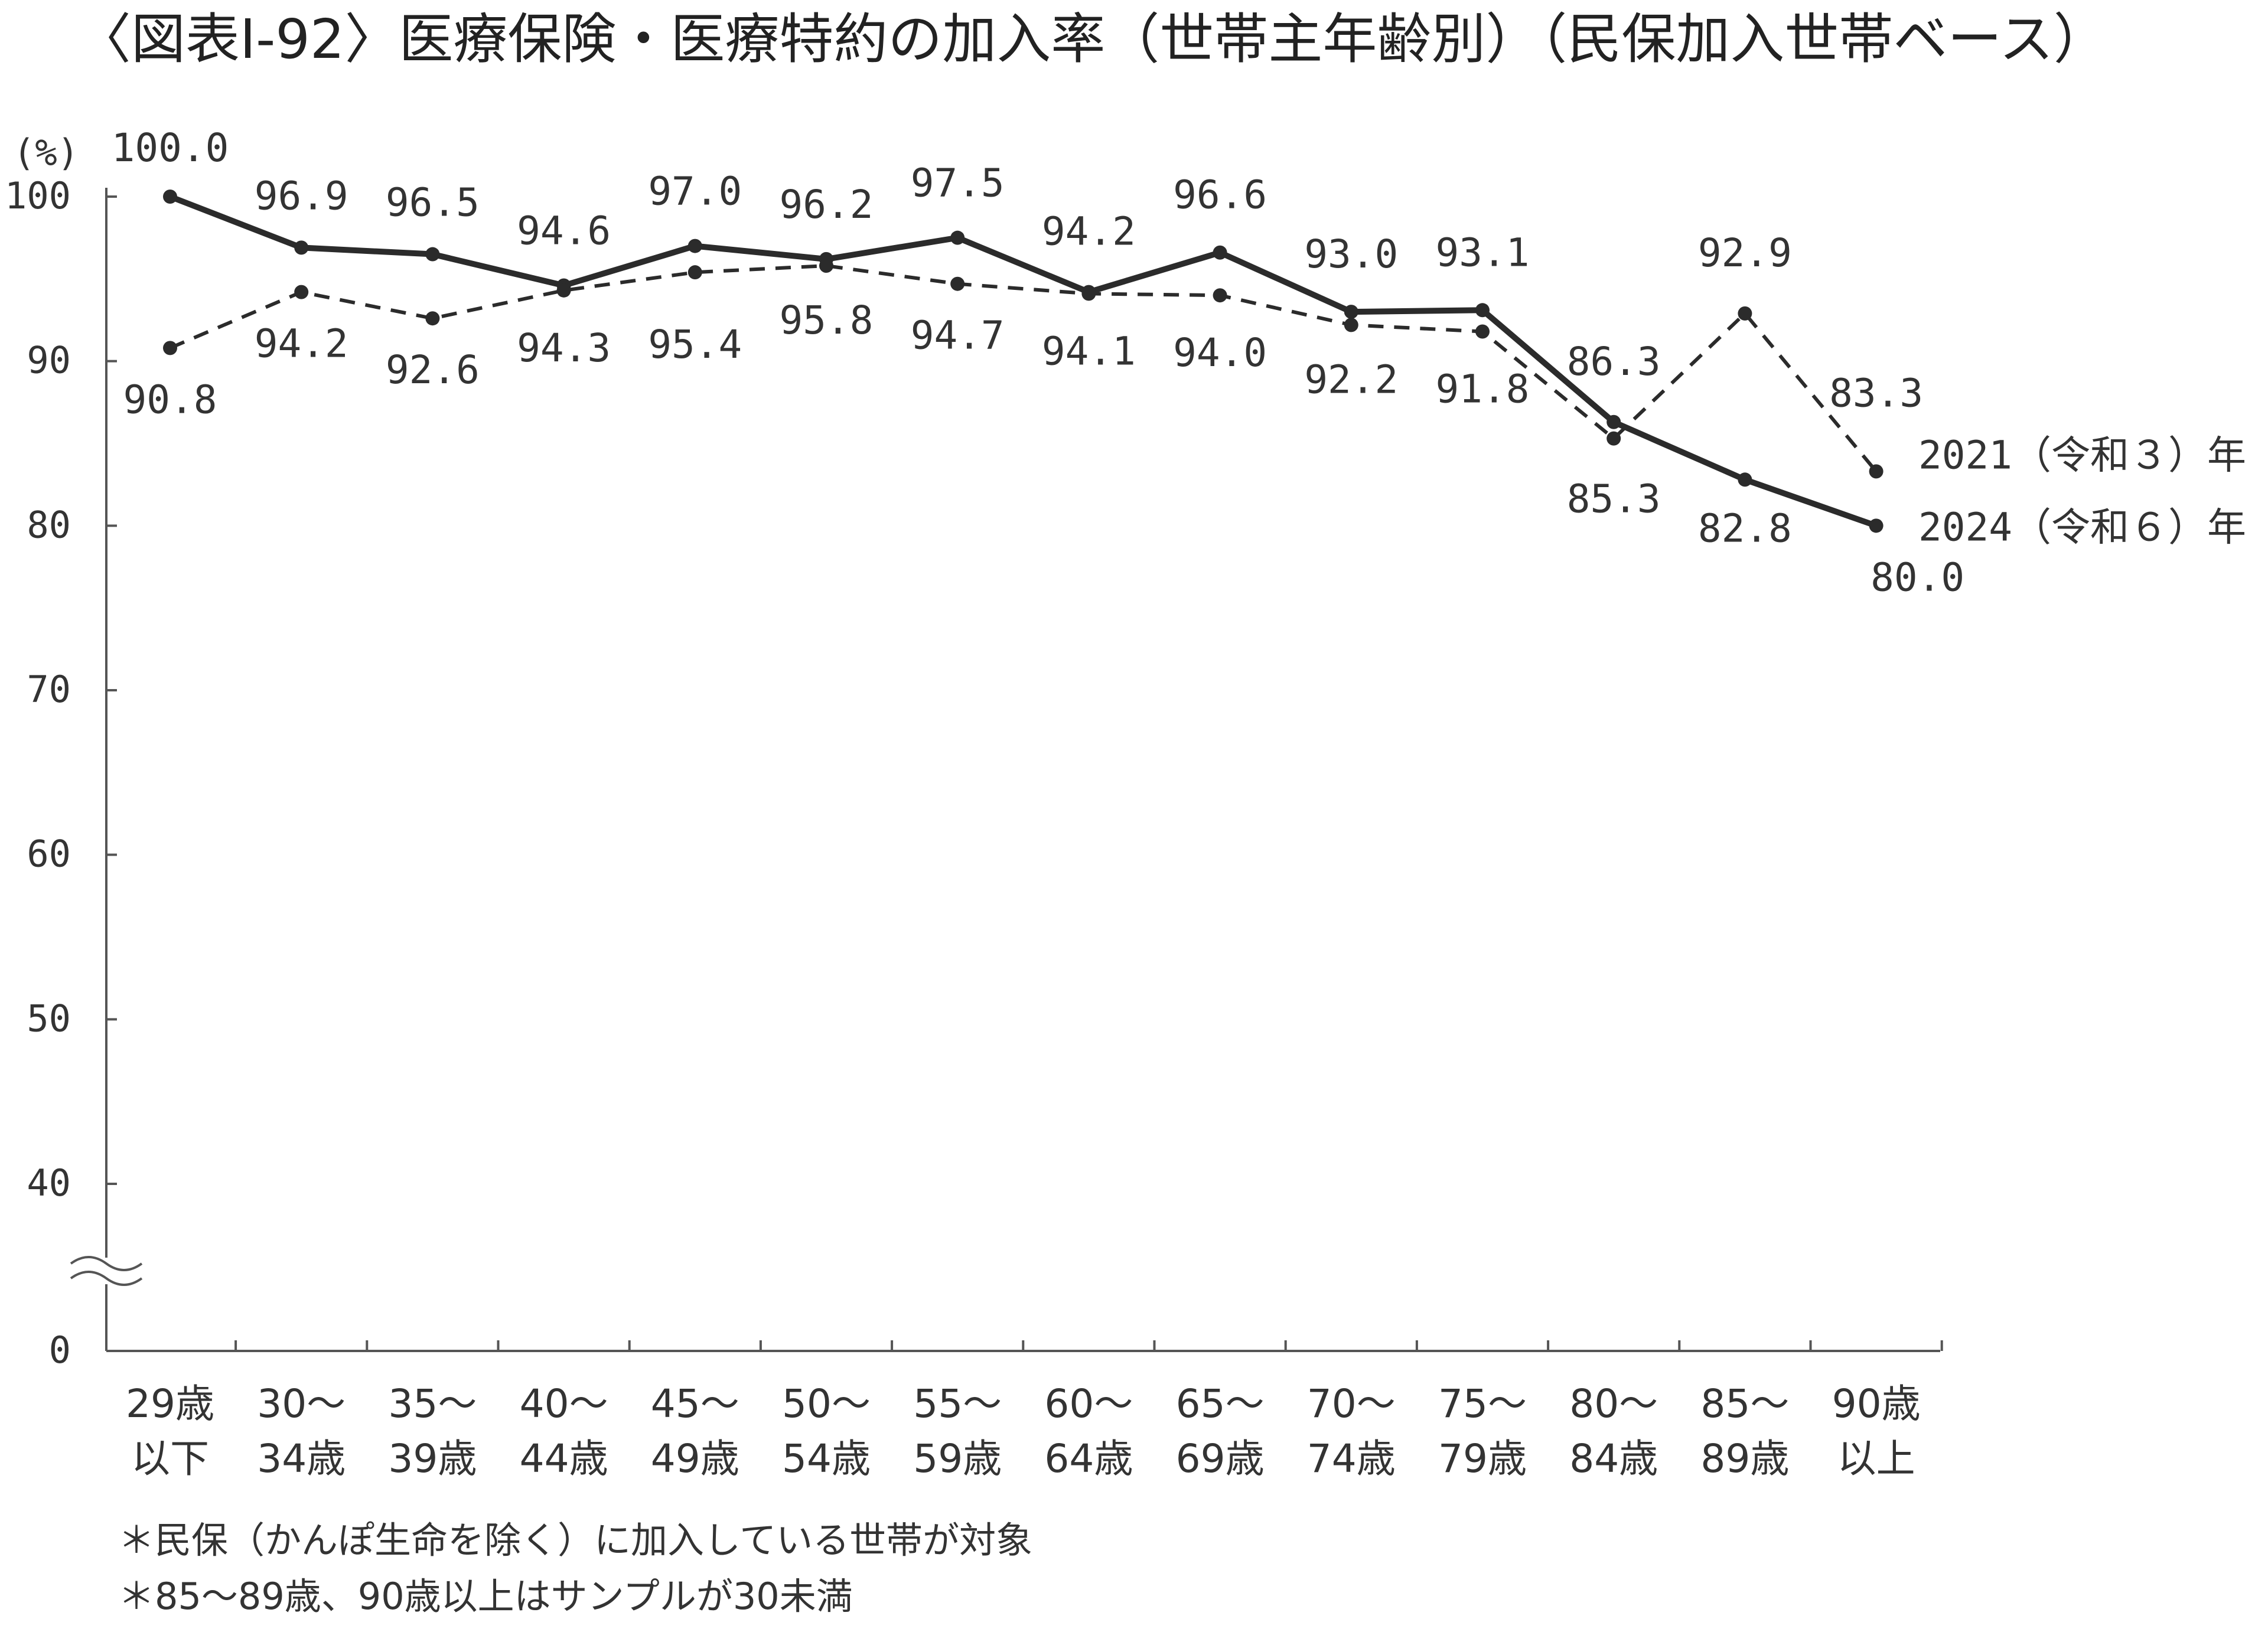  I want to click on data-label-2024: 94.2, so click(1089, 231).